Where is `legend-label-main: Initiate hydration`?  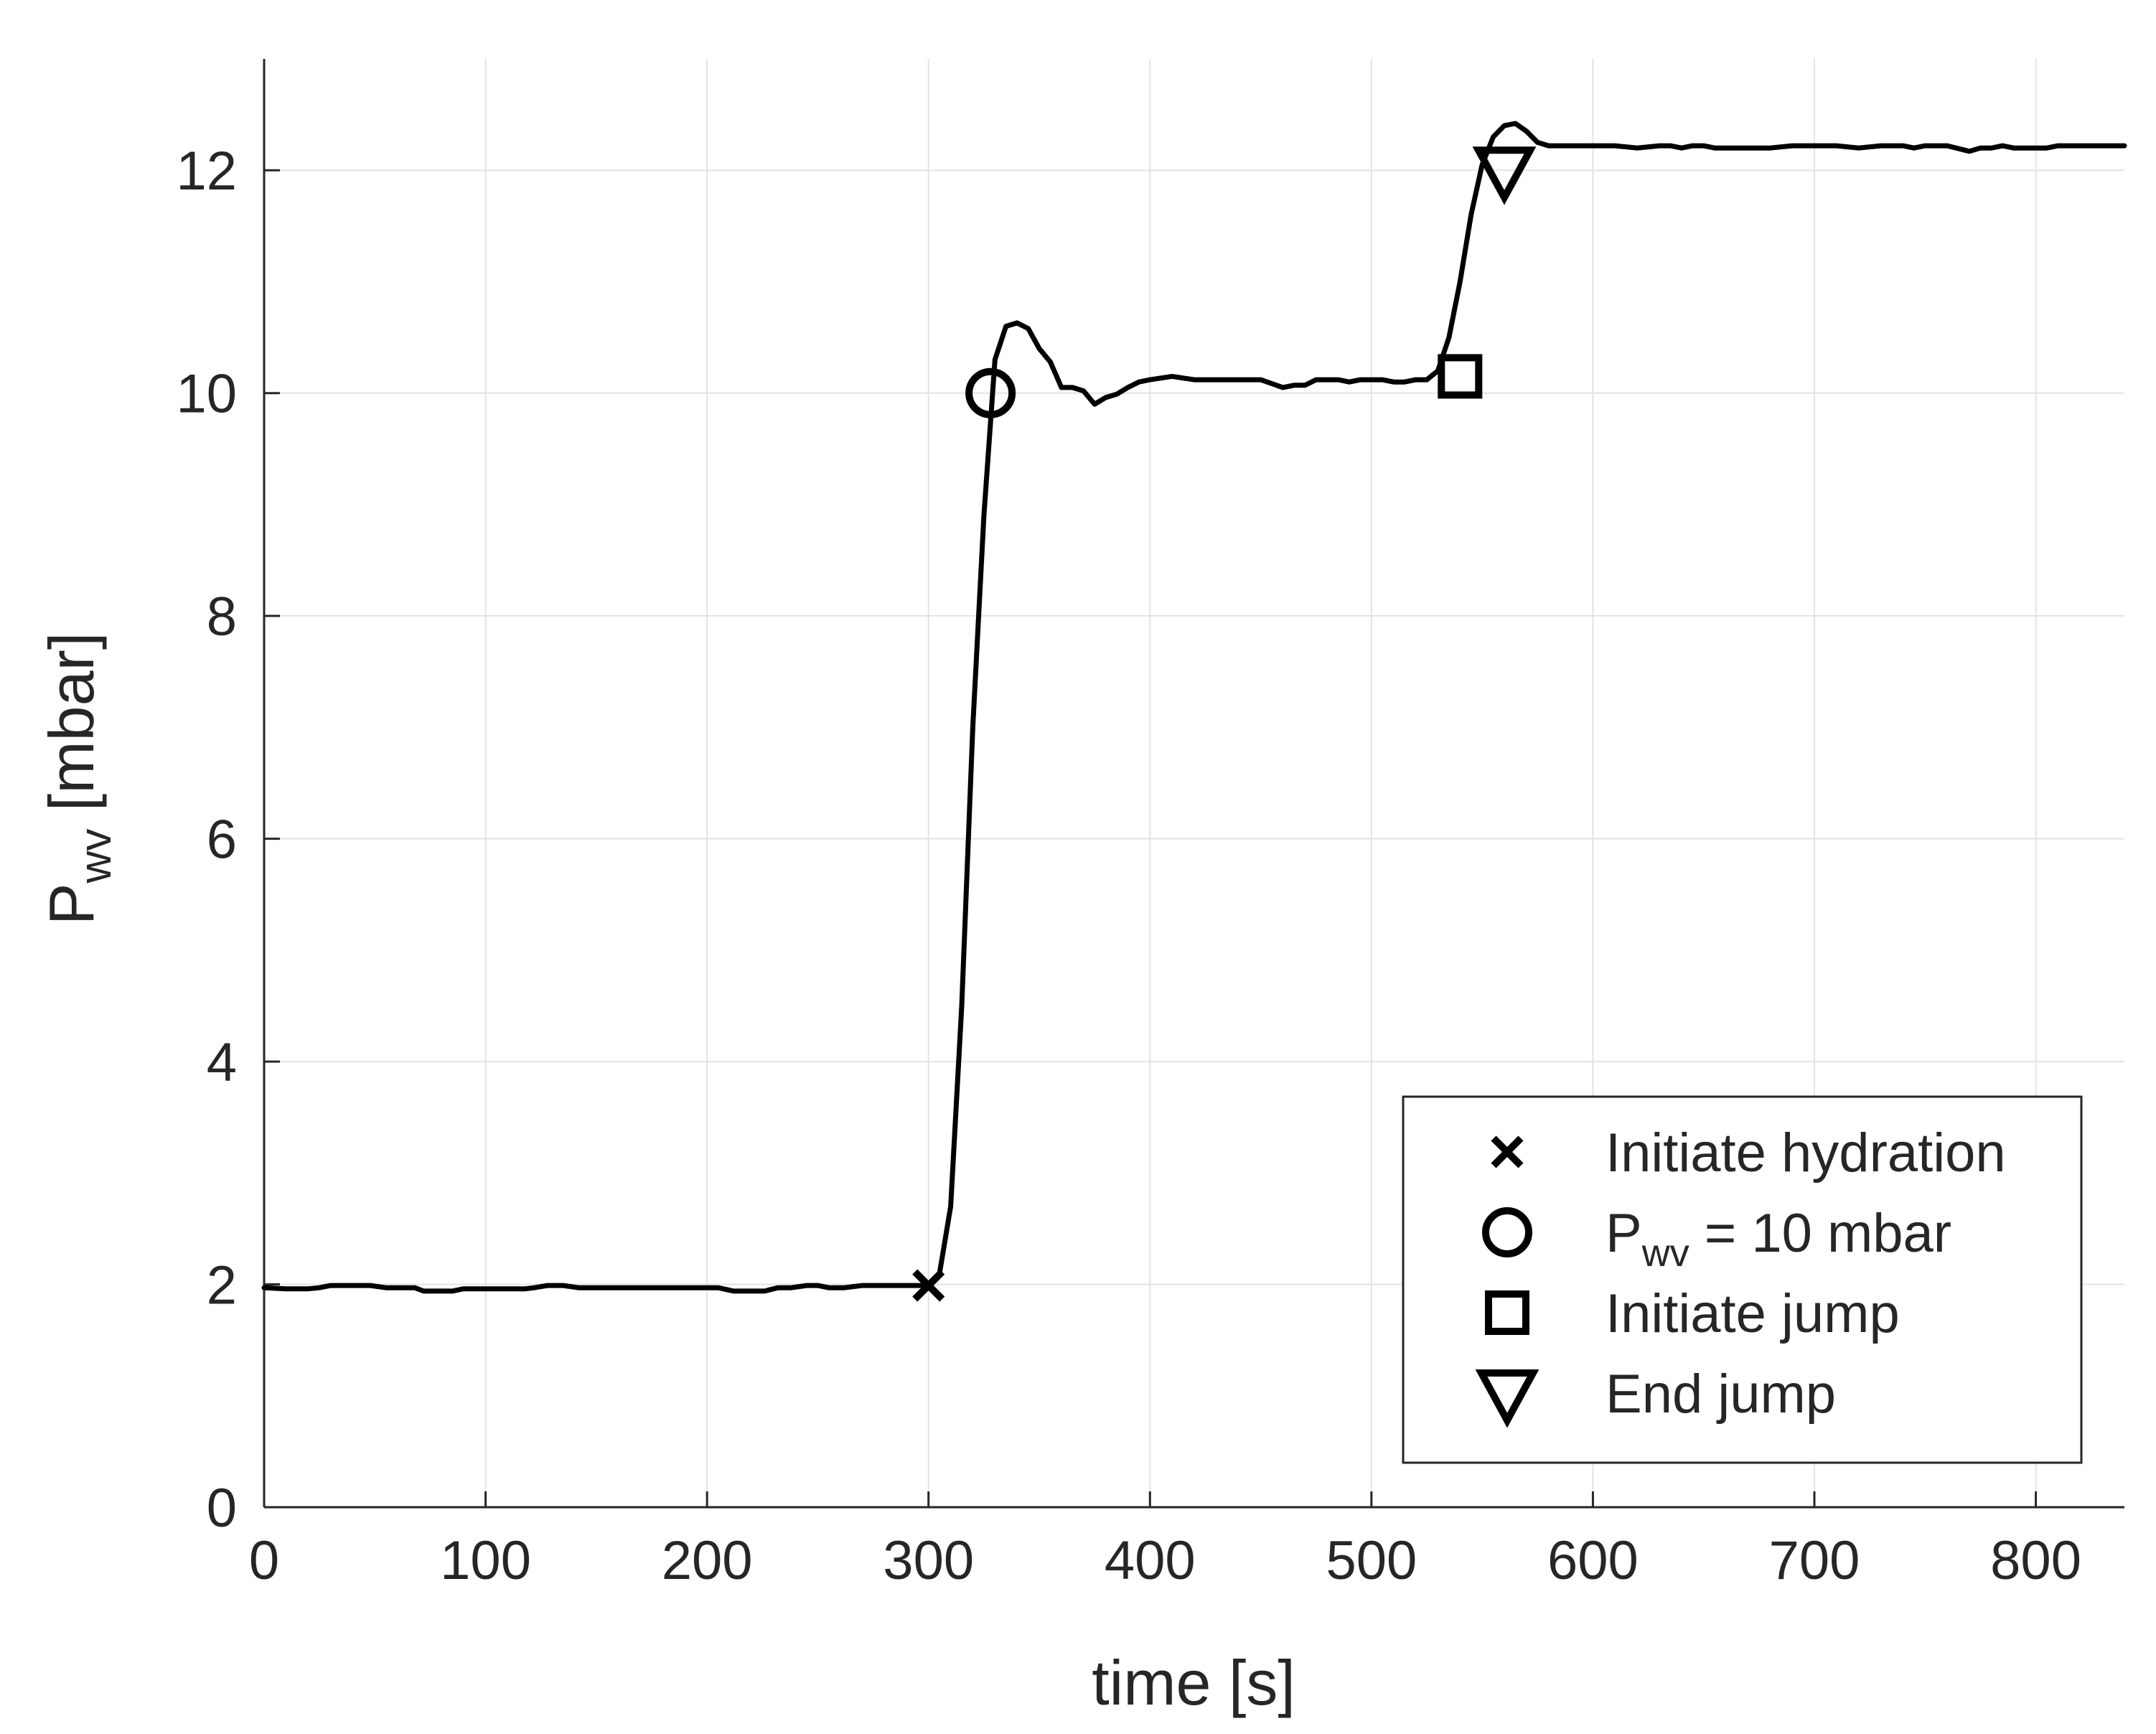 legend-label-main: Initiate hydration is located at coordinates (1806, 1154).